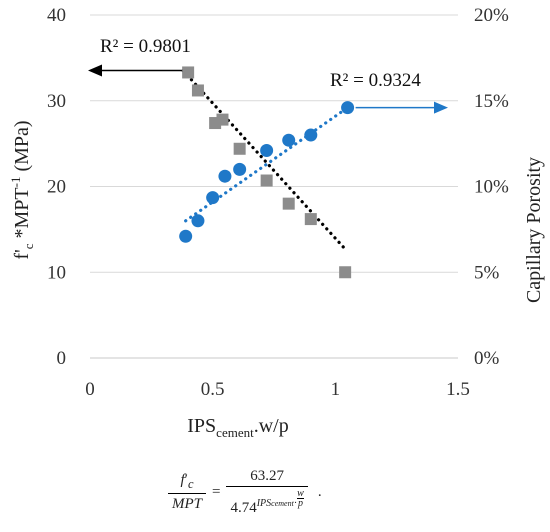  I want to click on x-tick-label: 1.5, so click(458, 389).